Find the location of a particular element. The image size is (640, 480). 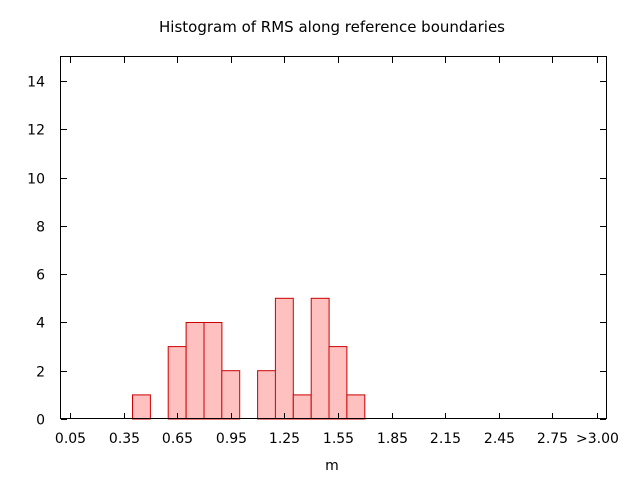

y-tick-label-4: 8 is located at coordinates (40, 228).